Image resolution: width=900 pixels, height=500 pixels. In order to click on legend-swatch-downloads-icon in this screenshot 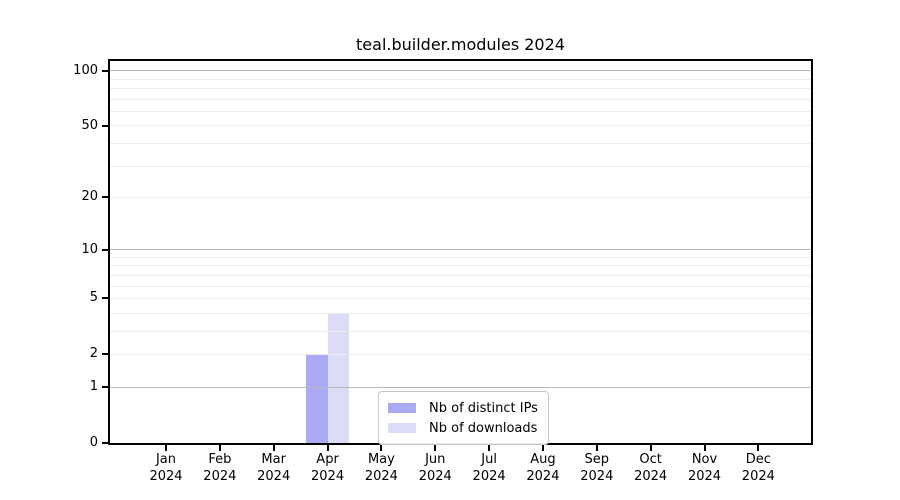, I will do `click(402, 428)`.